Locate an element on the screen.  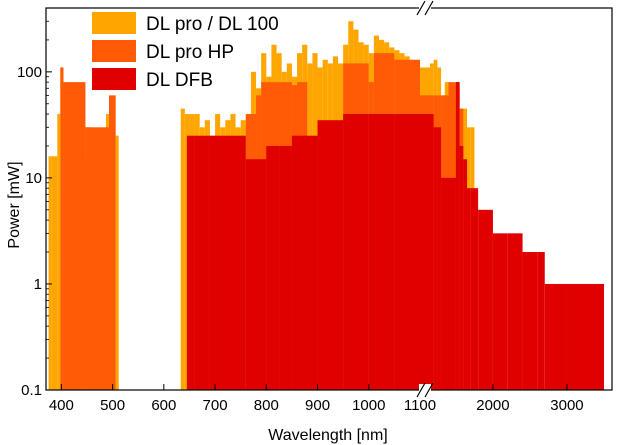
y-axis-title: Power [mW] is located at coordinates (14, 204).